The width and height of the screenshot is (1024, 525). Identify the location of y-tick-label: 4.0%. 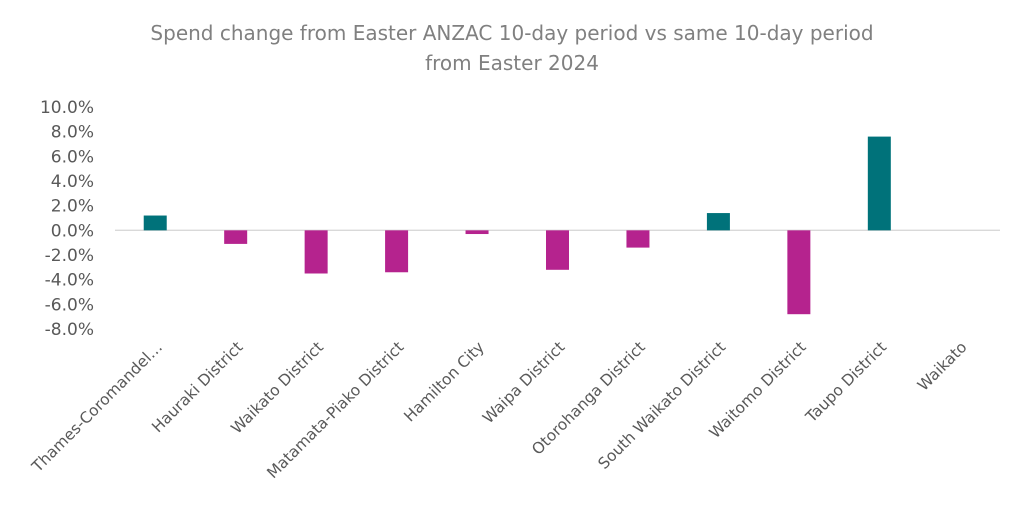
(72, 182).